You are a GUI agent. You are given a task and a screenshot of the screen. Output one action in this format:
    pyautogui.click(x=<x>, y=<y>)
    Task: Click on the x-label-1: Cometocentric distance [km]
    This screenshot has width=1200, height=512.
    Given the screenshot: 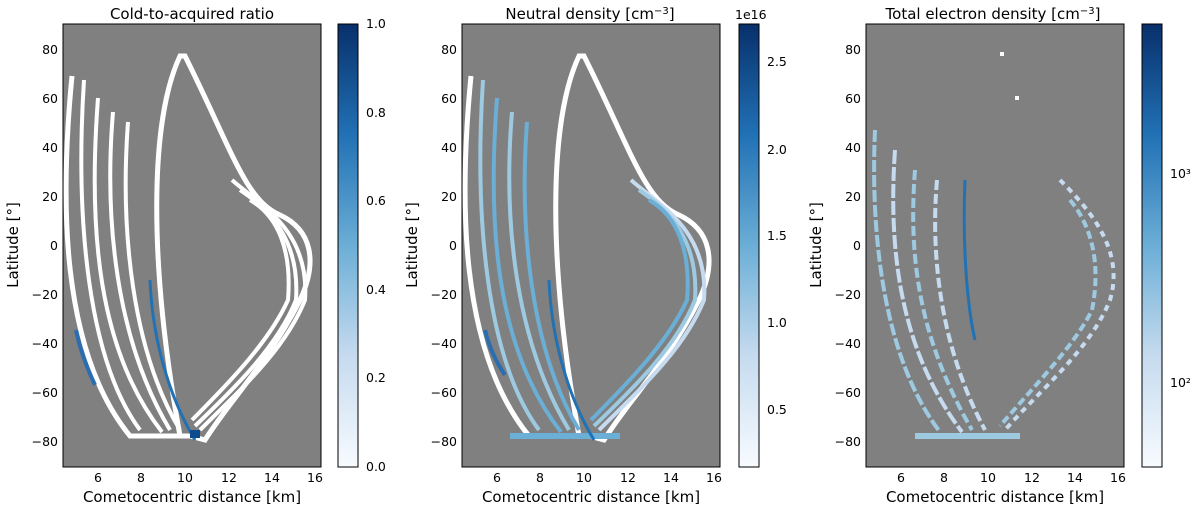 What is the action you would take?
    pyautogui.click(x=192, y=497)
    